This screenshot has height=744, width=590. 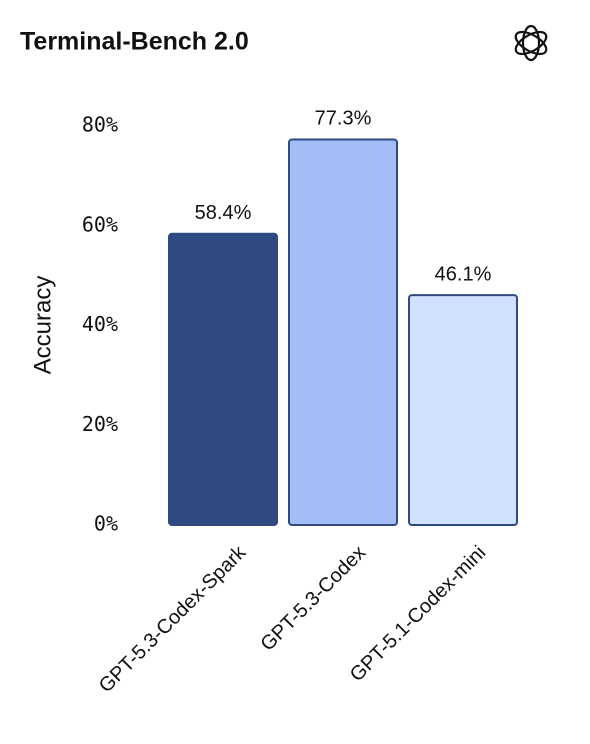 I want to click on y-tick-label: 80%, so click(x=100, y=125).